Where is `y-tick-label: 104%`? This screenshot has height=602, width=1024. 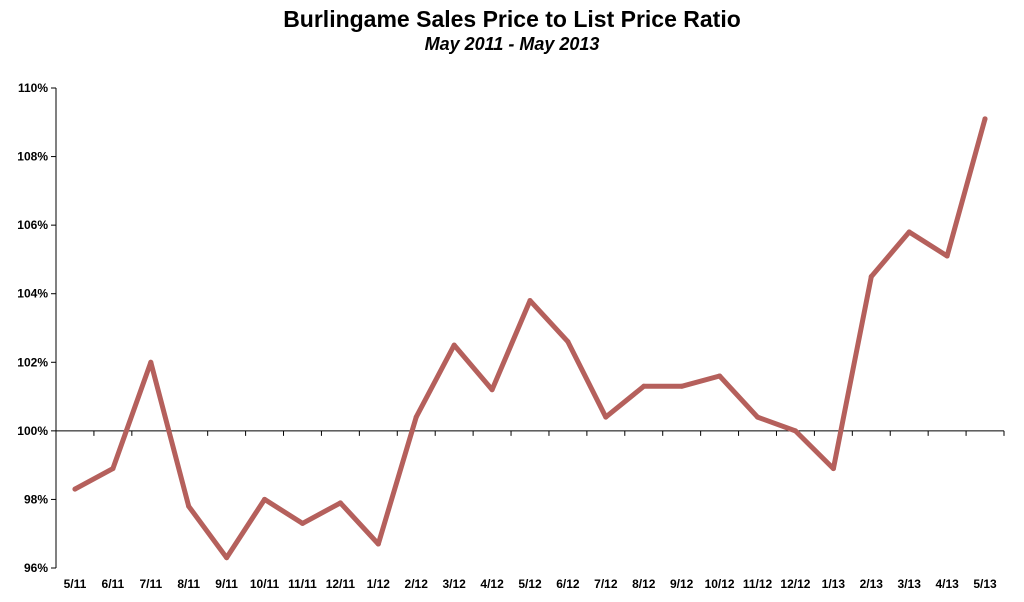 y-tick-label: 104% is located at coordinates (32, 294).